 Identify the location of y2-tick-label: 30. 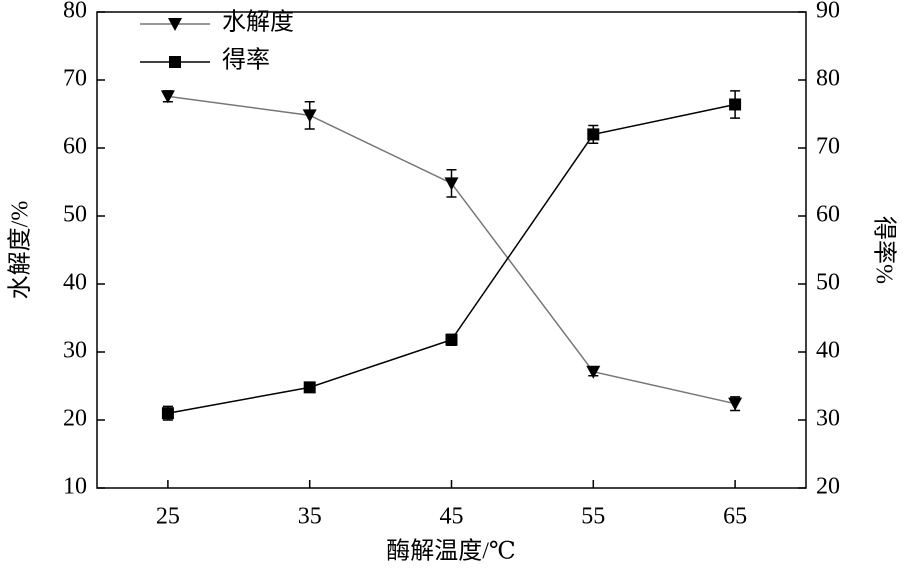
(828, 419).